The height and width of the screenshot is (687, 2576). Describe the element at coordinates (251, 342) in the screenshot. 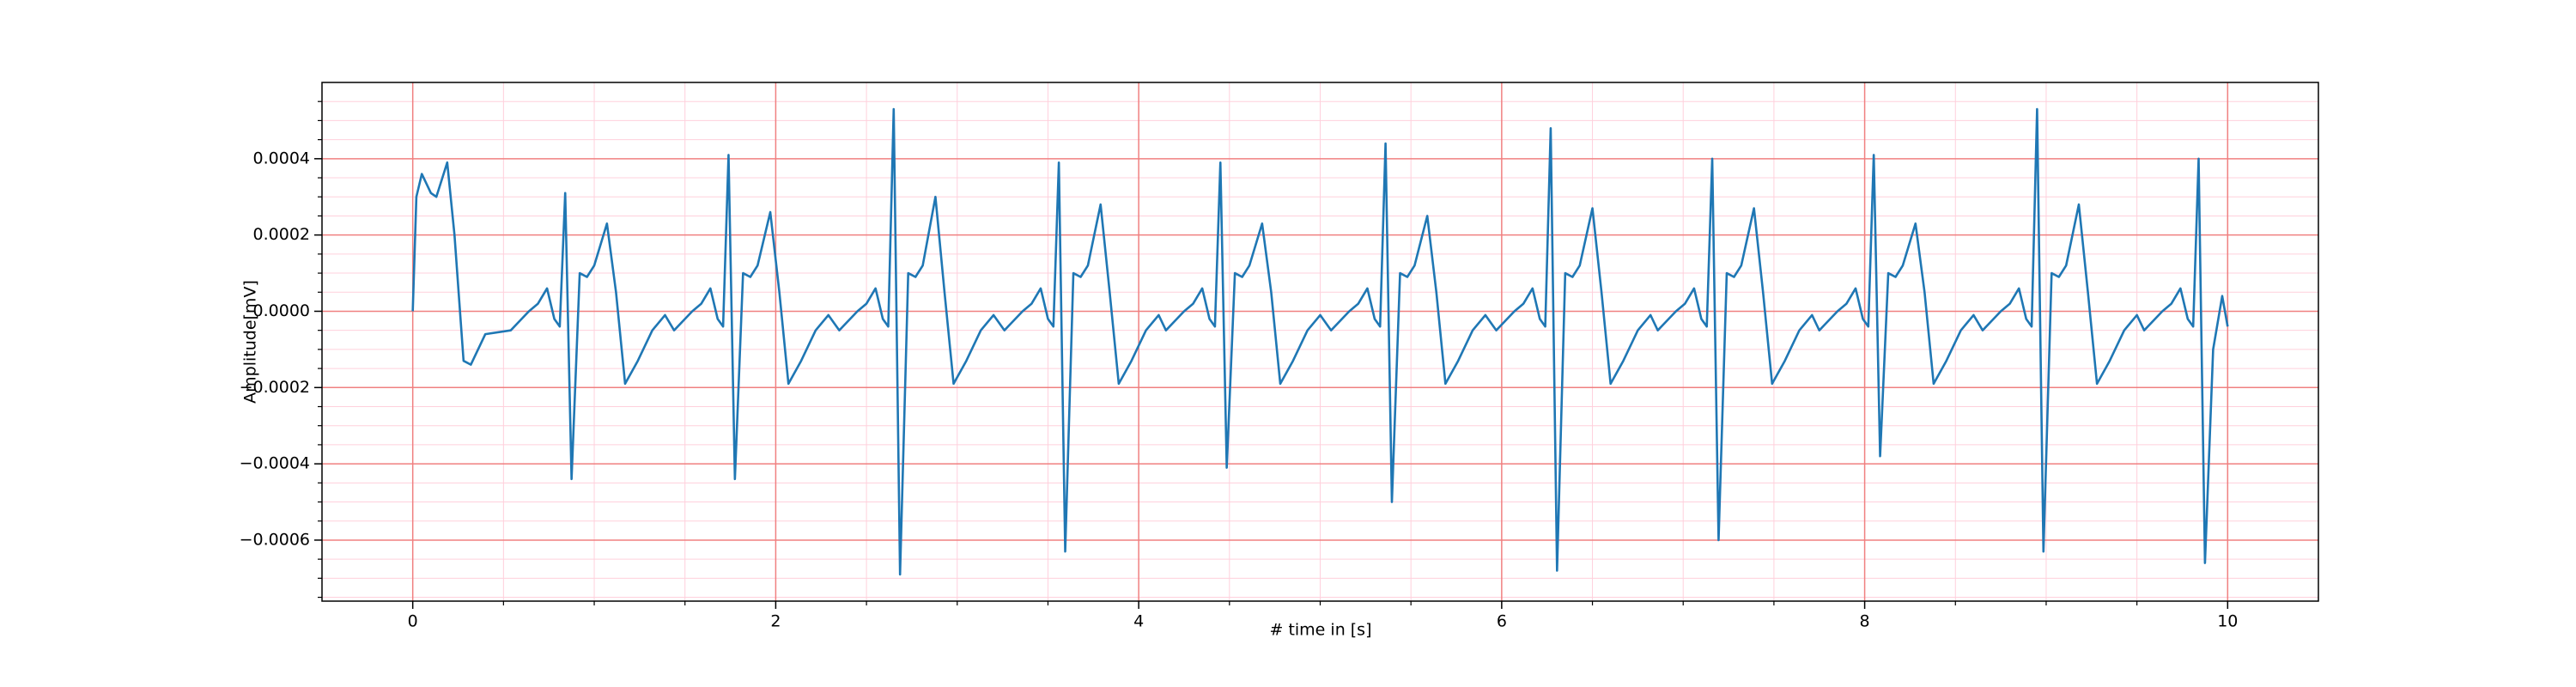

I see `y-axis-label: Amplitude[mV]` at that location.